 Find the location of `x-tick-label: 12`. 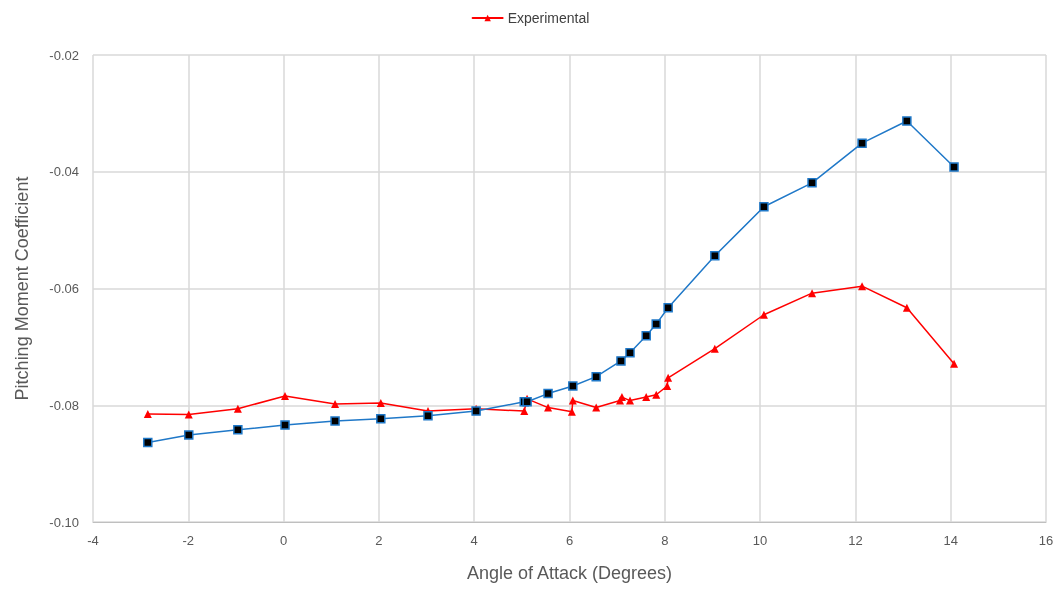

x-tick-label: 12 is located at coordinates (855, 540).